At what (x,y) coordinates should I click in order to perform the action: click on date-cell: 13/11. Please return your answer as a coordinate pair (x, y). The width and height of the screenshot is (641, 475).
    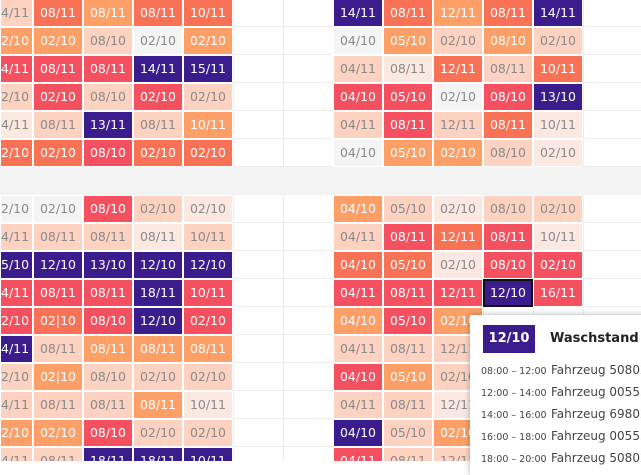
    Looking at the image, I should click on (108, 125).